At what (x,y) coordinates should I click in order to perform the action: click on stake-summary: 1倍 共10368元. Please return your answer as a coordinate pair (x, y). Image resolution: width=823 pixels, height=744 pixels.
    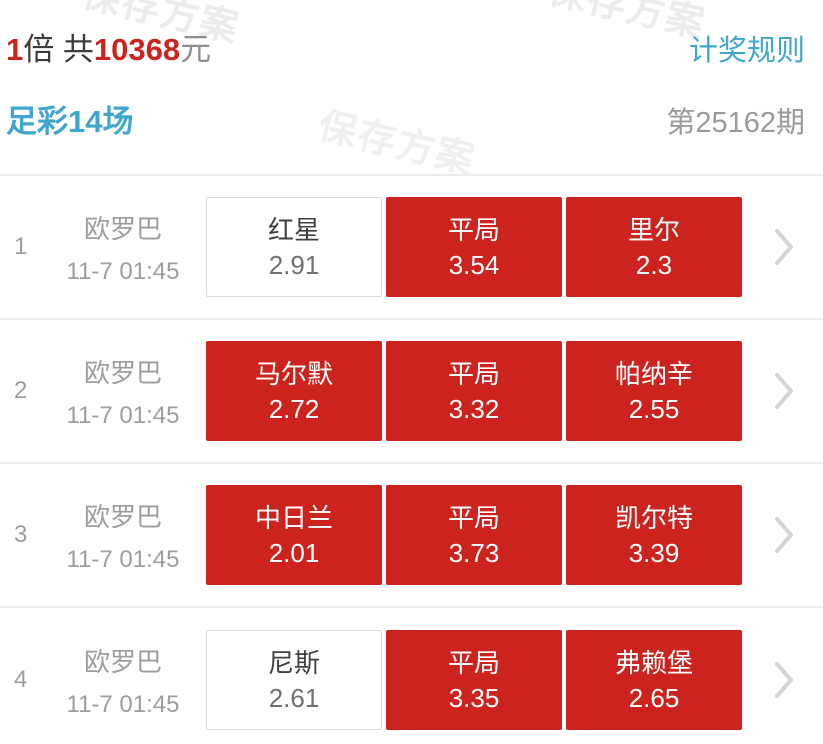
    Looking at the image, I should click on (108, 46).